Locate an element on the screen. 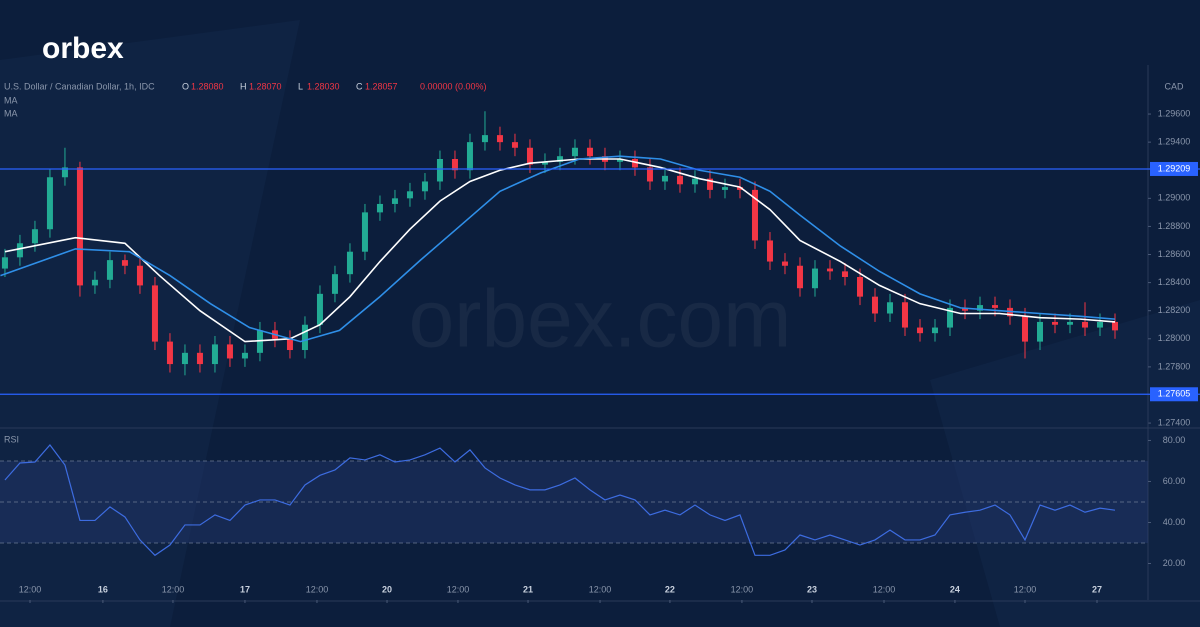 The height and width of the screenshot is (627, 1200). y-tick-label: 1.29000 is located at coordinates (1174, 198).